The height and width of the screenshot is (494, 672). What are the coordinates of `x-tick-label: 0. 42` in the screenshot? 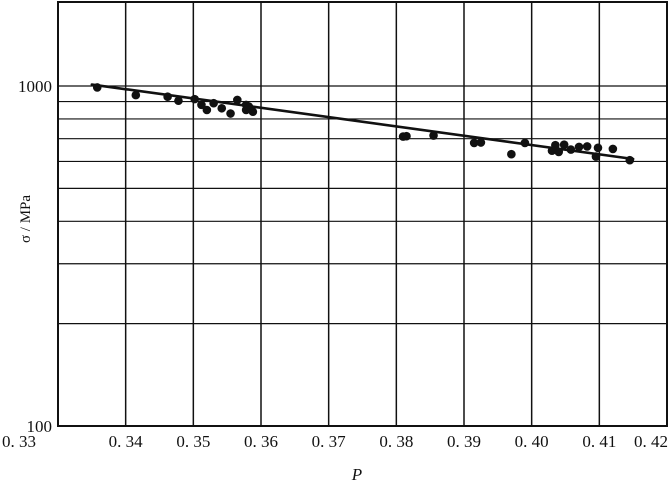 It's located at (651, 441).